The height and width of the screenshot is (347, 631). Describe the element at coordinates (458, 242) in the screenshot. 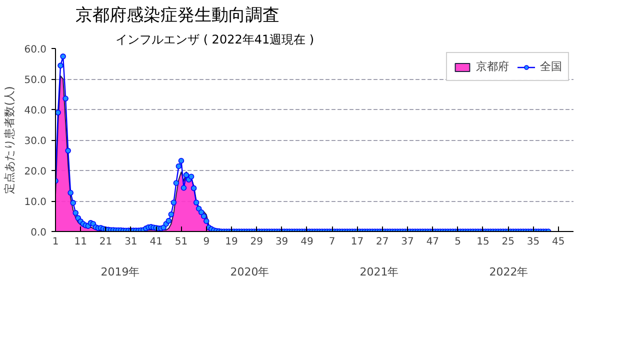

I see `x-tick-label: 5` at that location.